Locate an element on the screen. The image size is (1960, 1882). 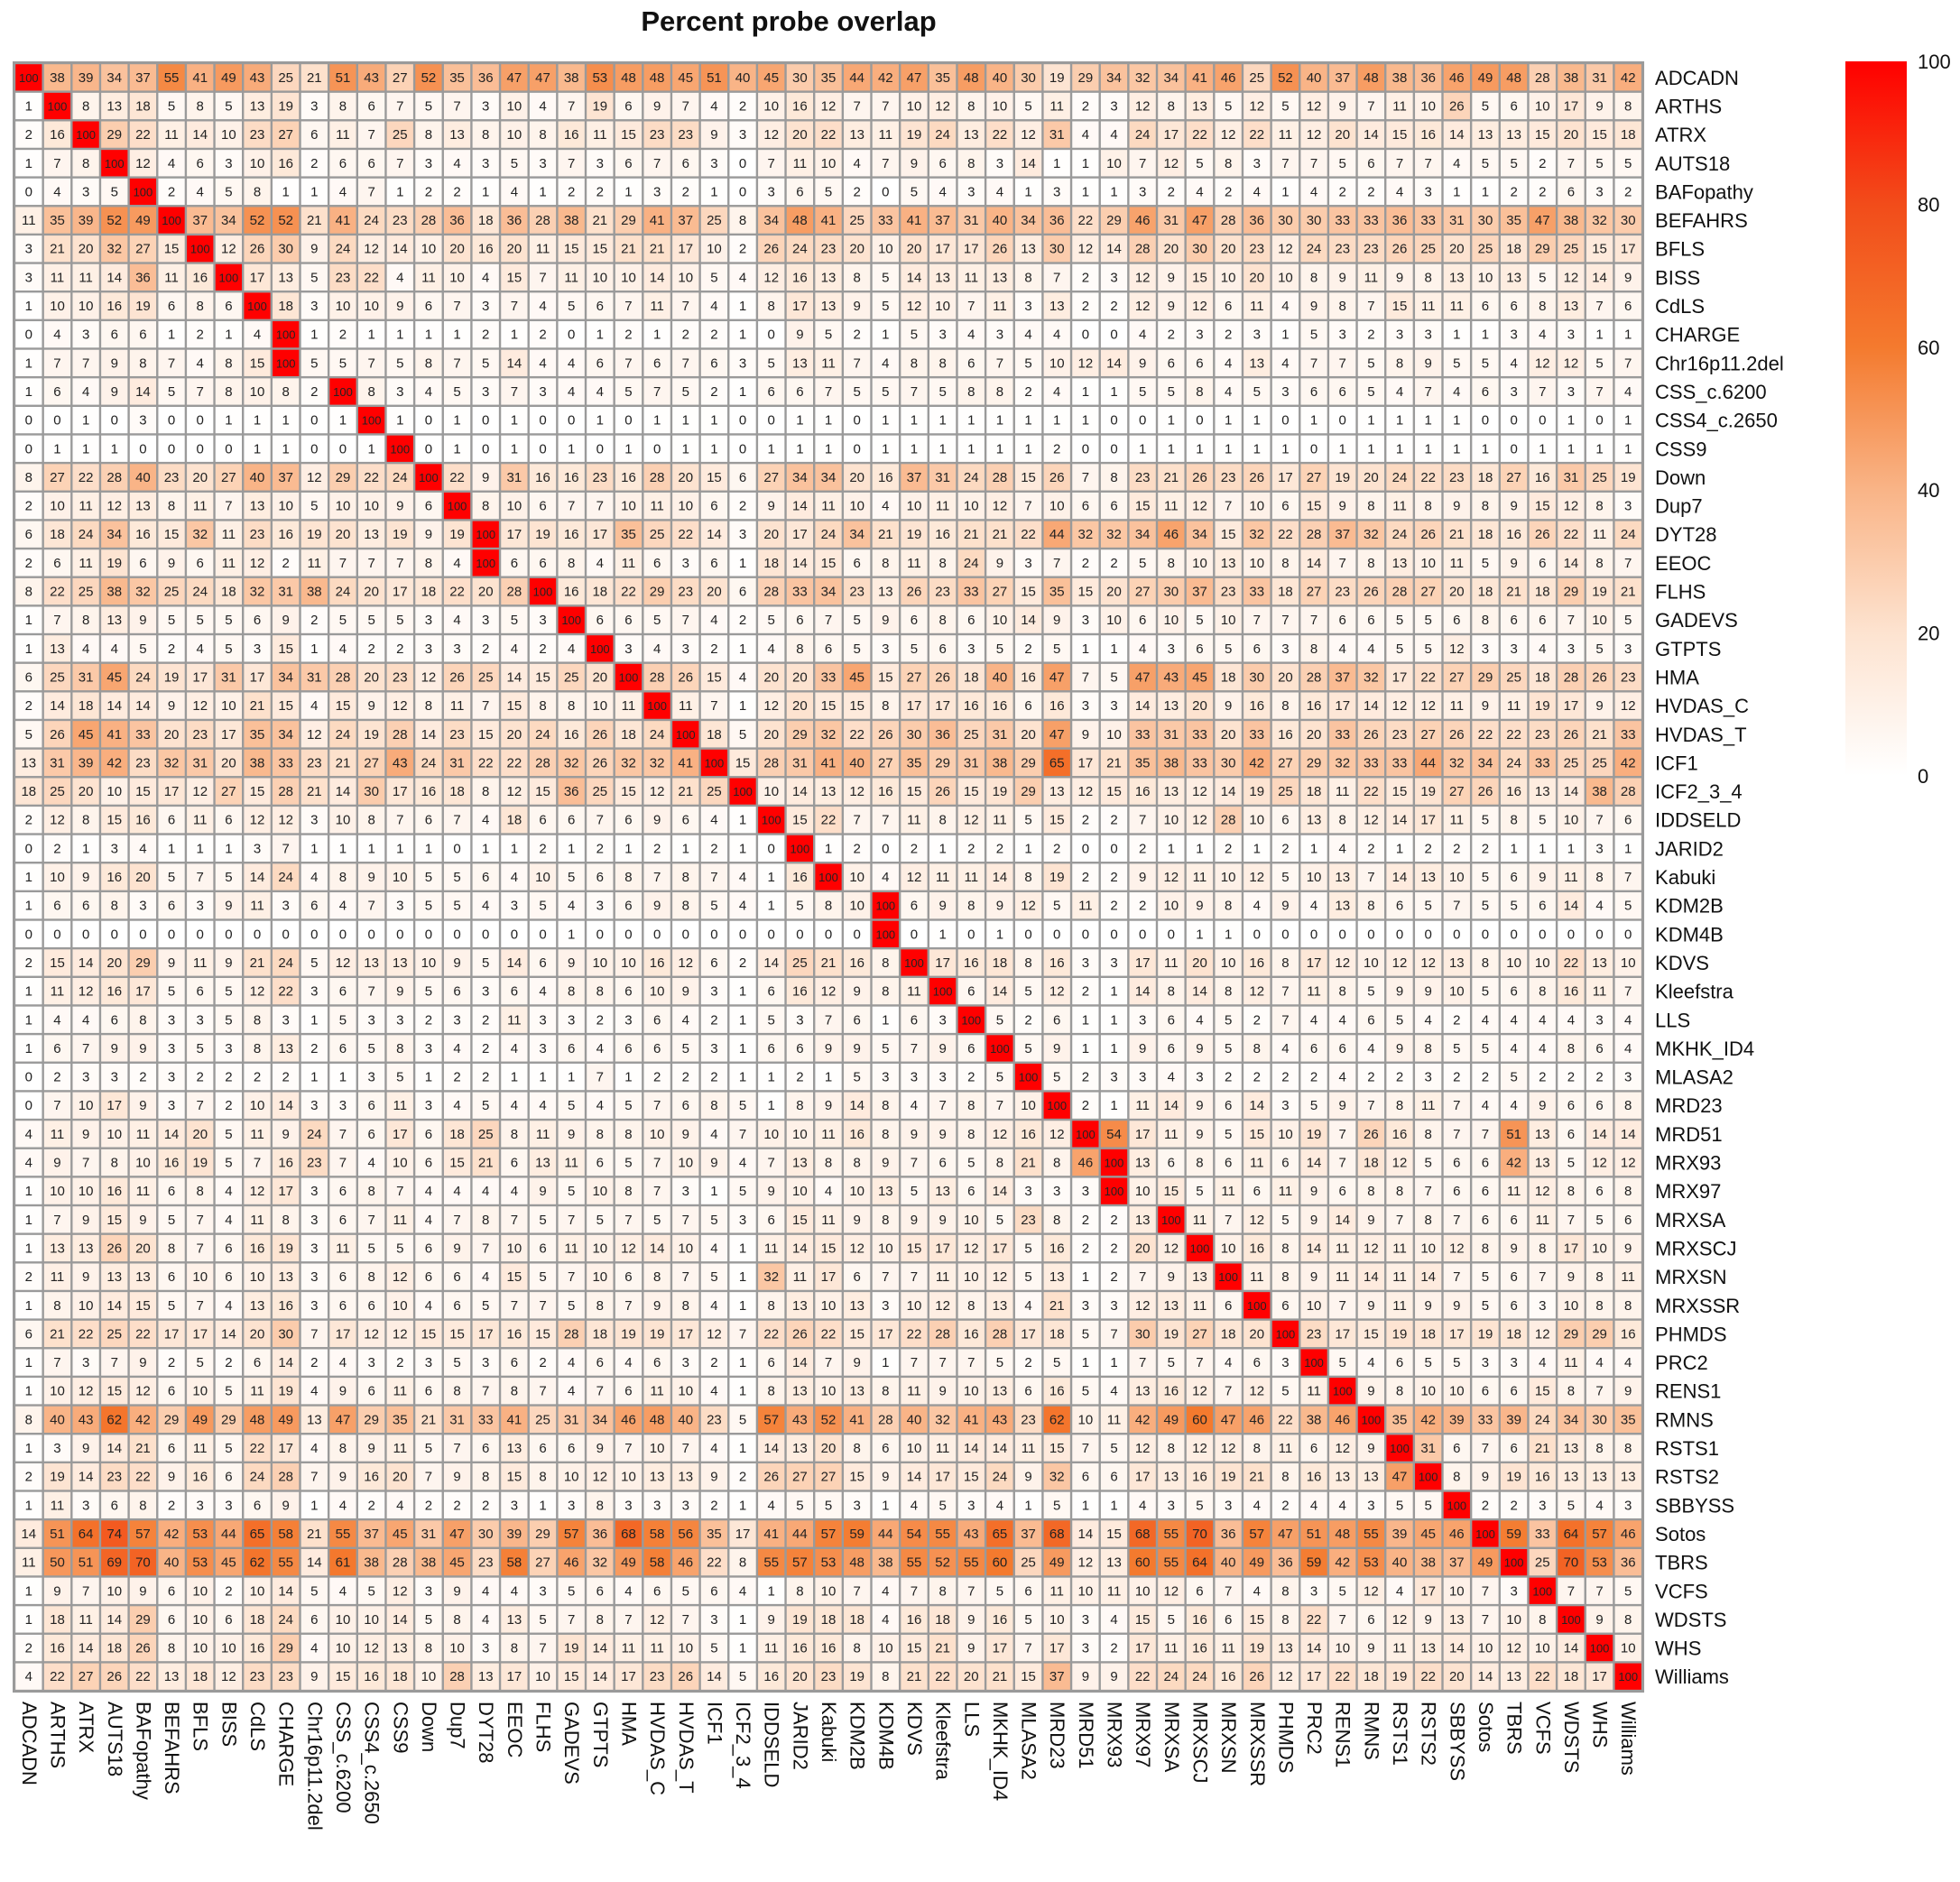
cell-value-label: 17 is located at coordinates (599, 534).